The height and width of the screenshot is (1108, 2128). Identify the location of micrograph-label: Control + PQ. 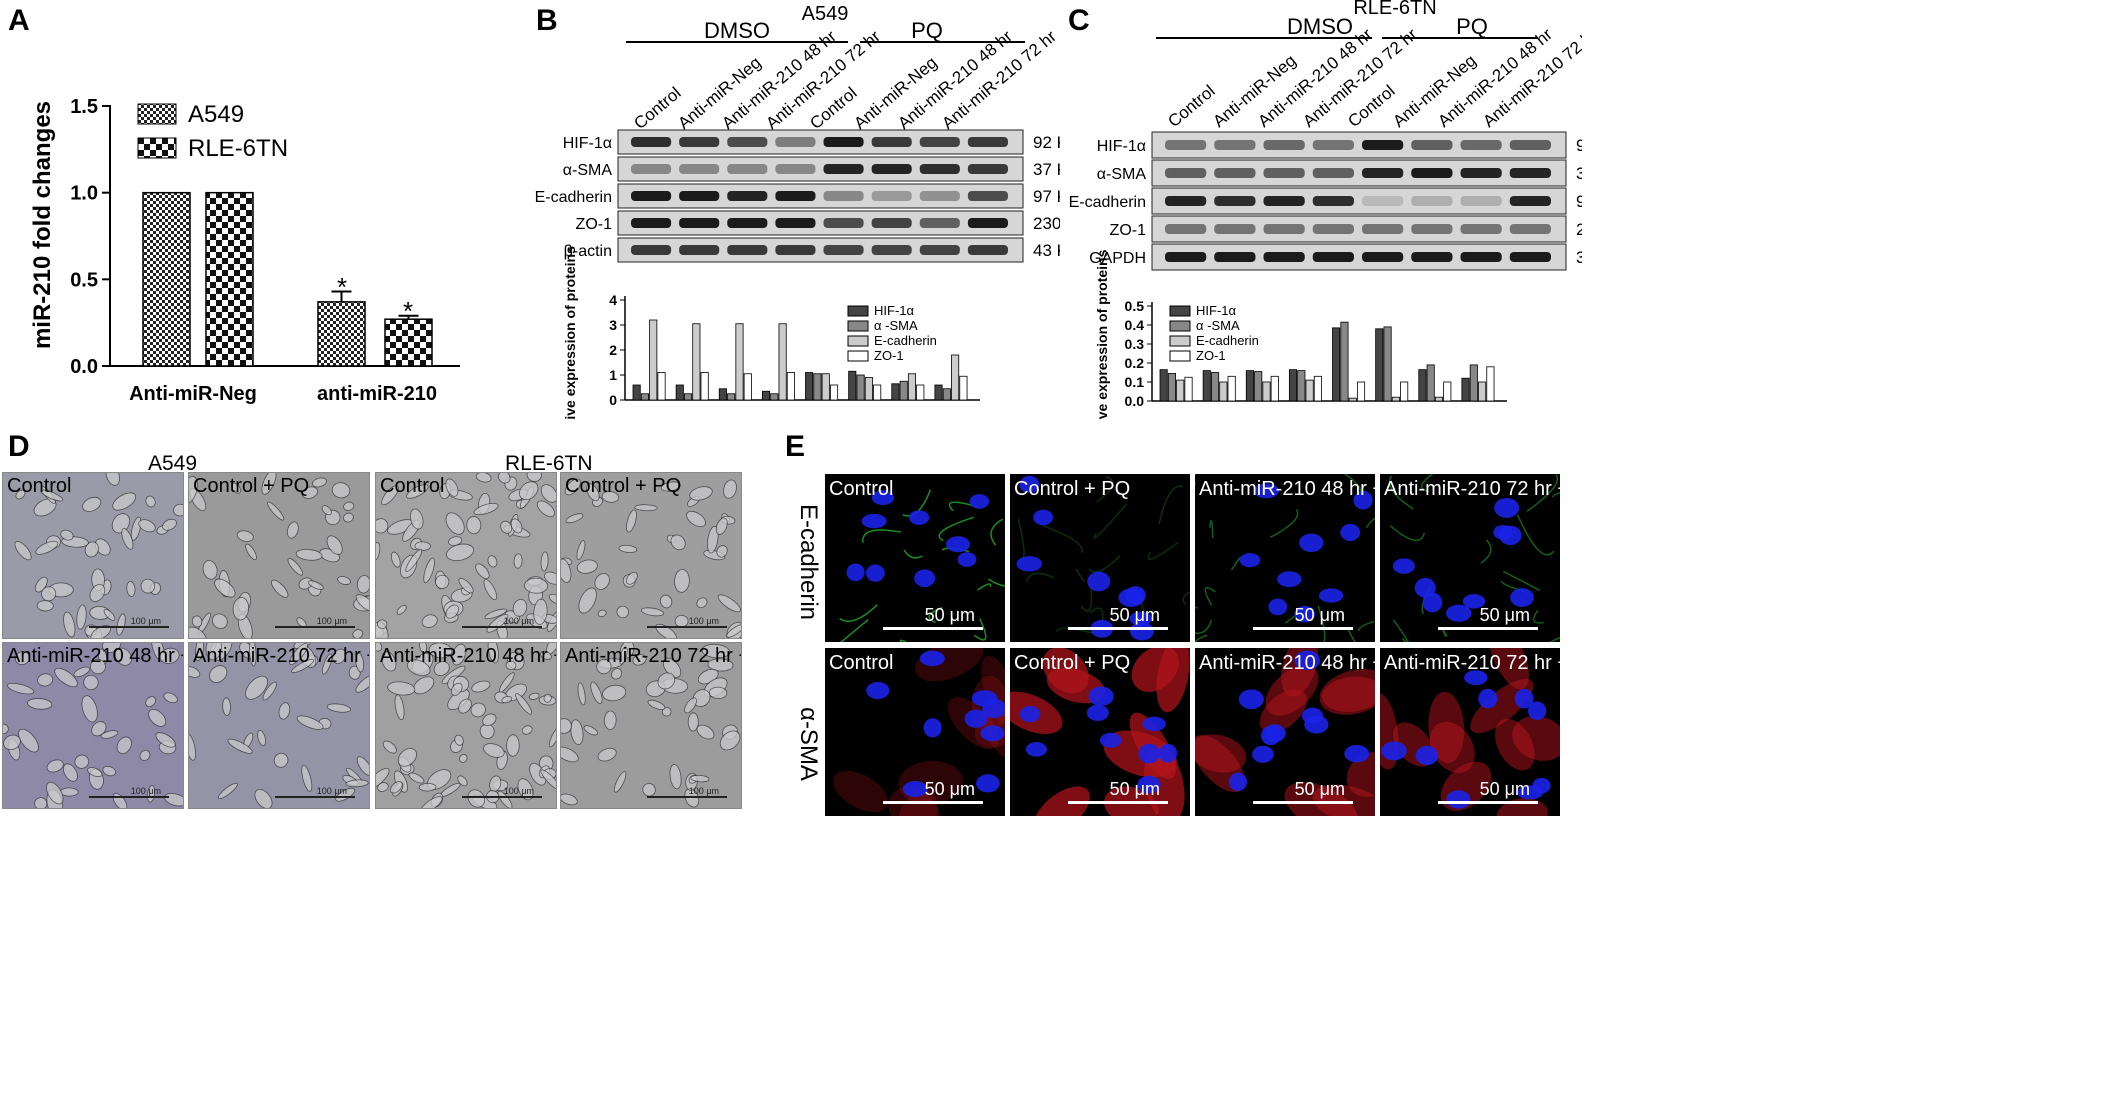
(251, 486).